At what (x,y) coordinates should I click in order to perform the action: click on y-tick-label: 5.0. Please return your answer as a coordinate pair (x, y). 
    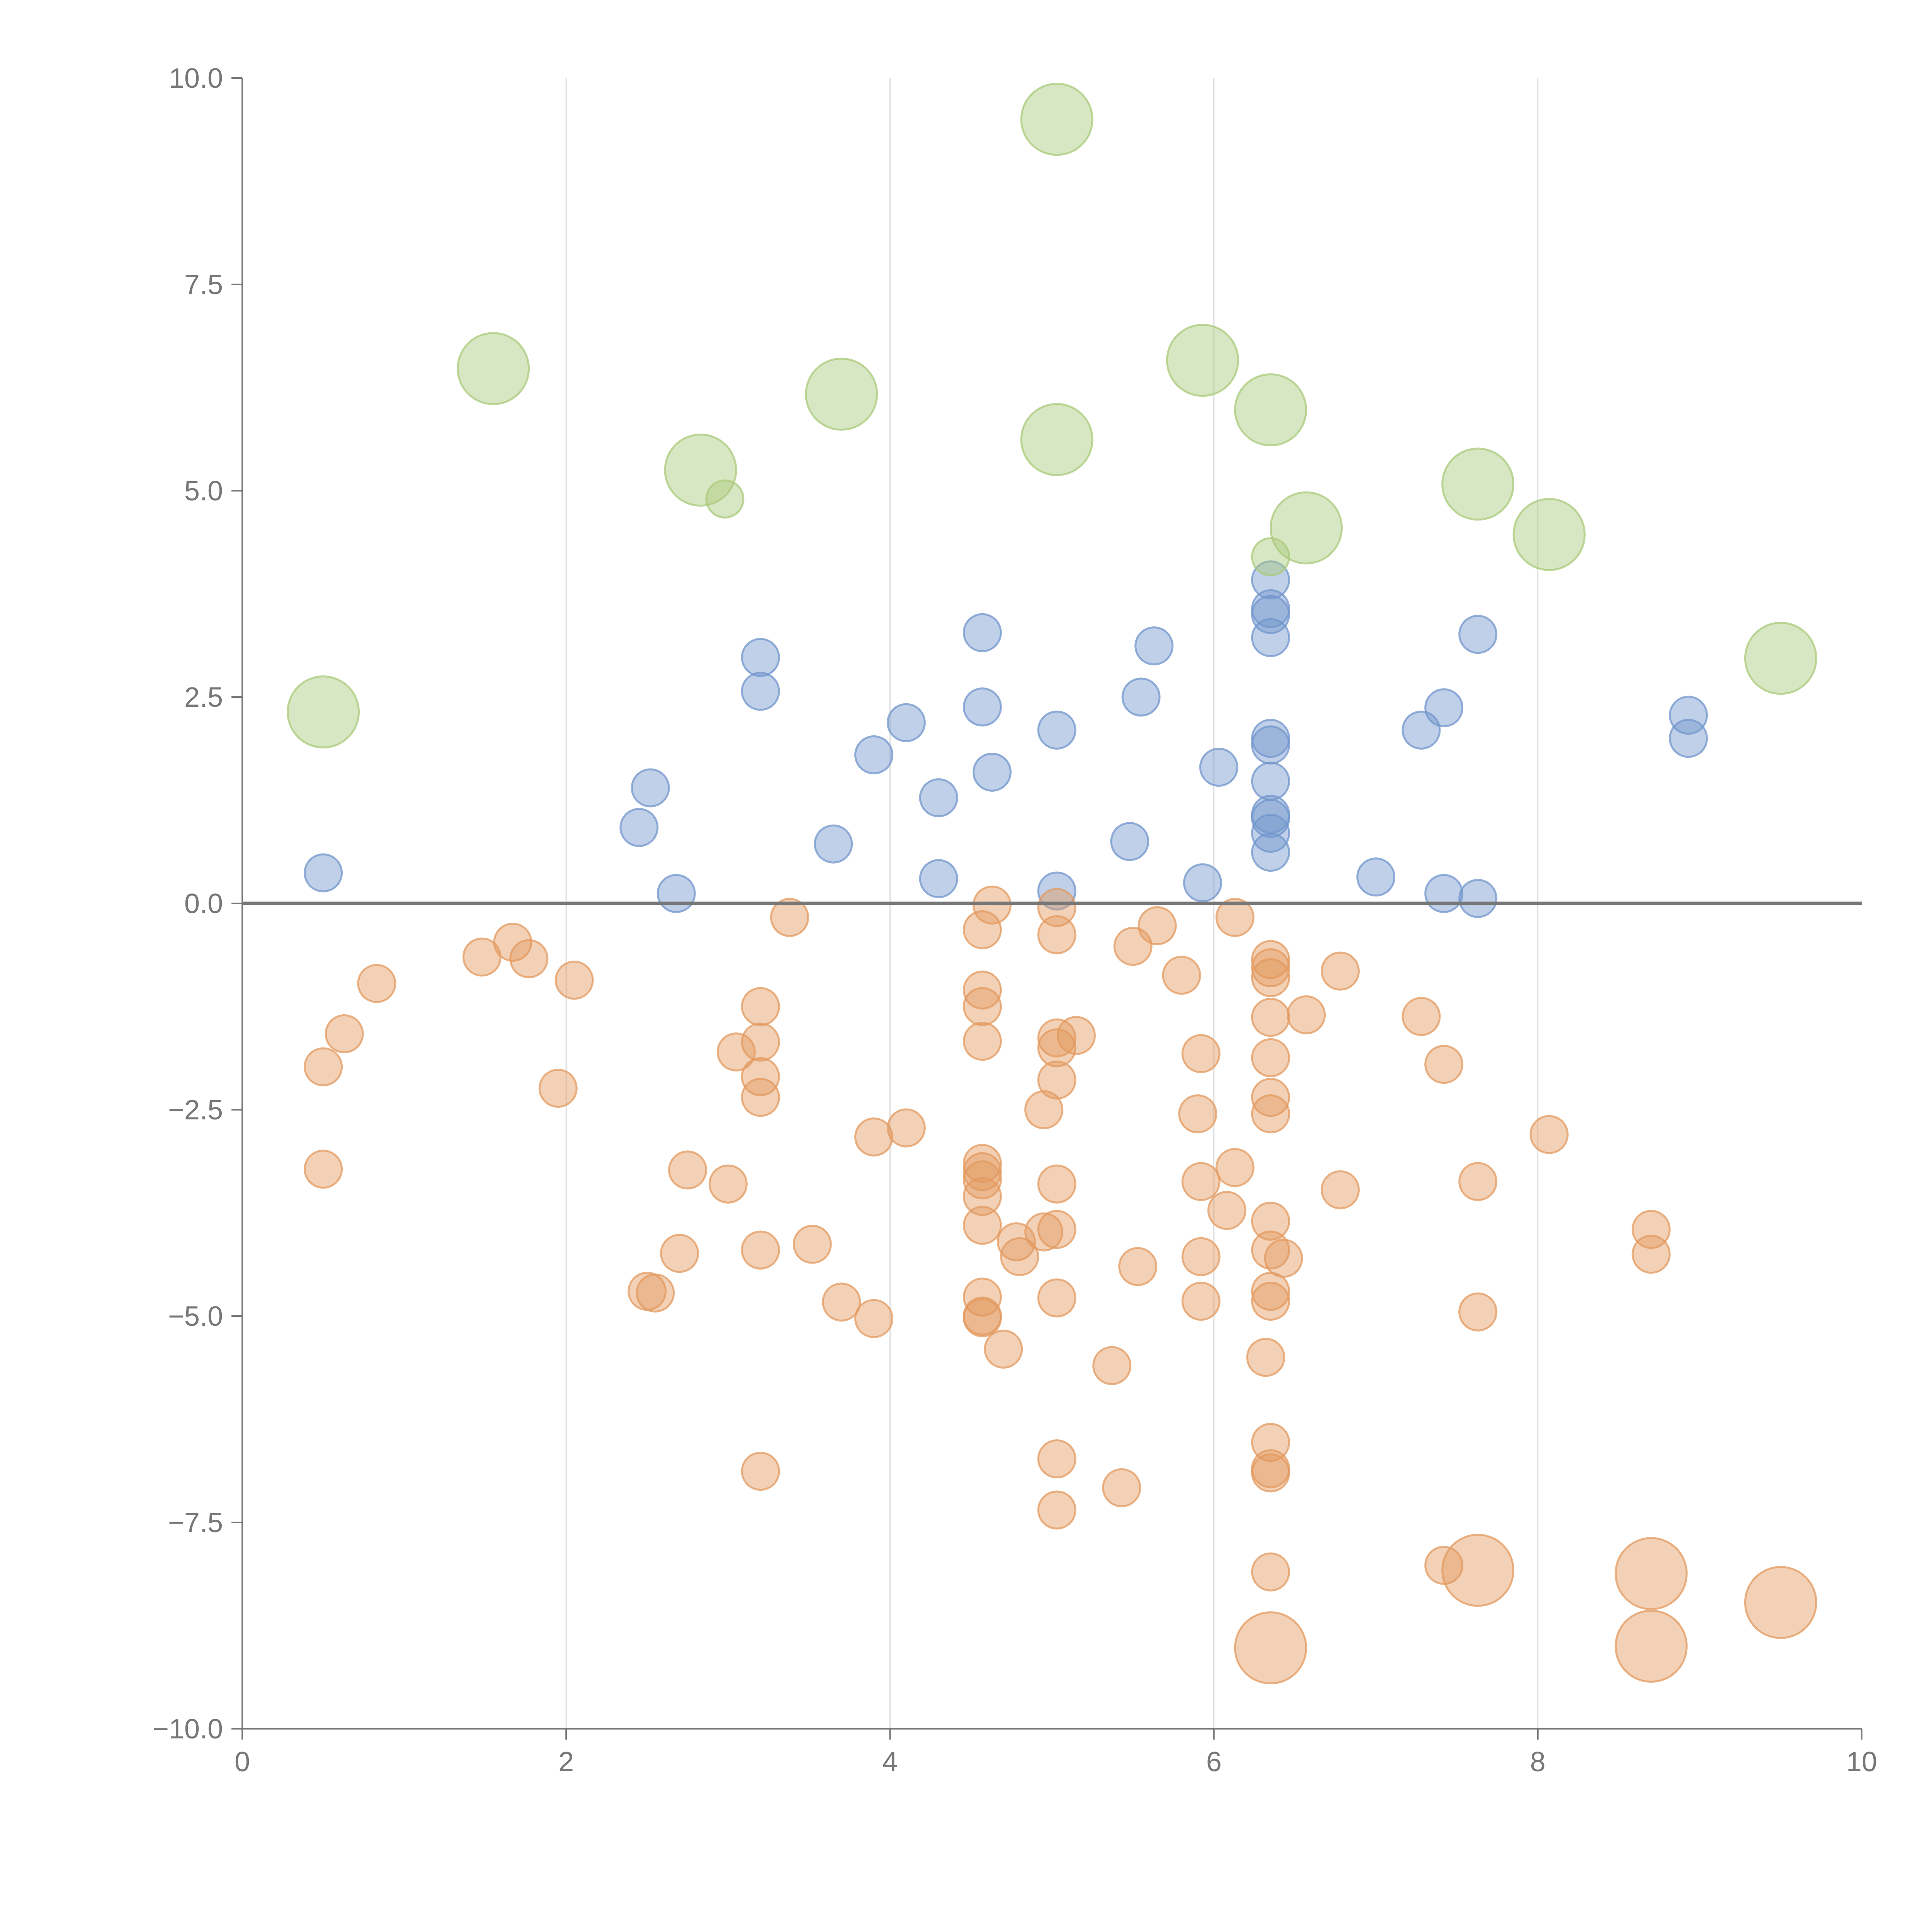
    Looking at the image, I should click on (204, 492).